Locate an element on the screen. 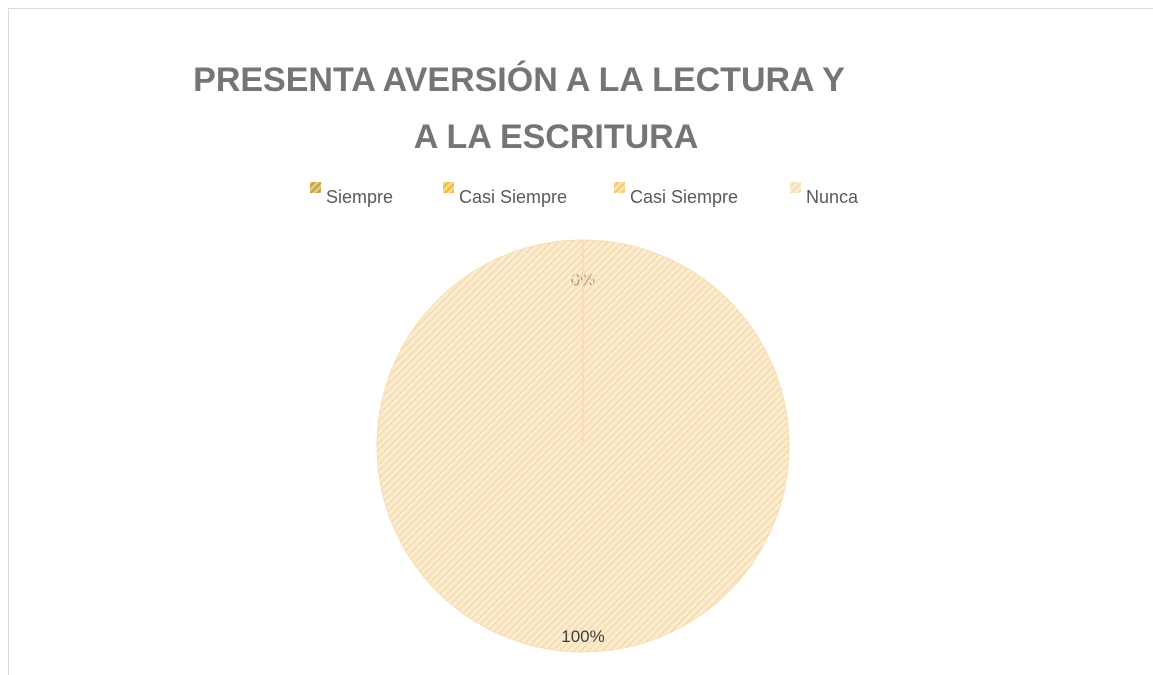  chart-title: A LA ESCRITURA is located at coordinates (556, 137).